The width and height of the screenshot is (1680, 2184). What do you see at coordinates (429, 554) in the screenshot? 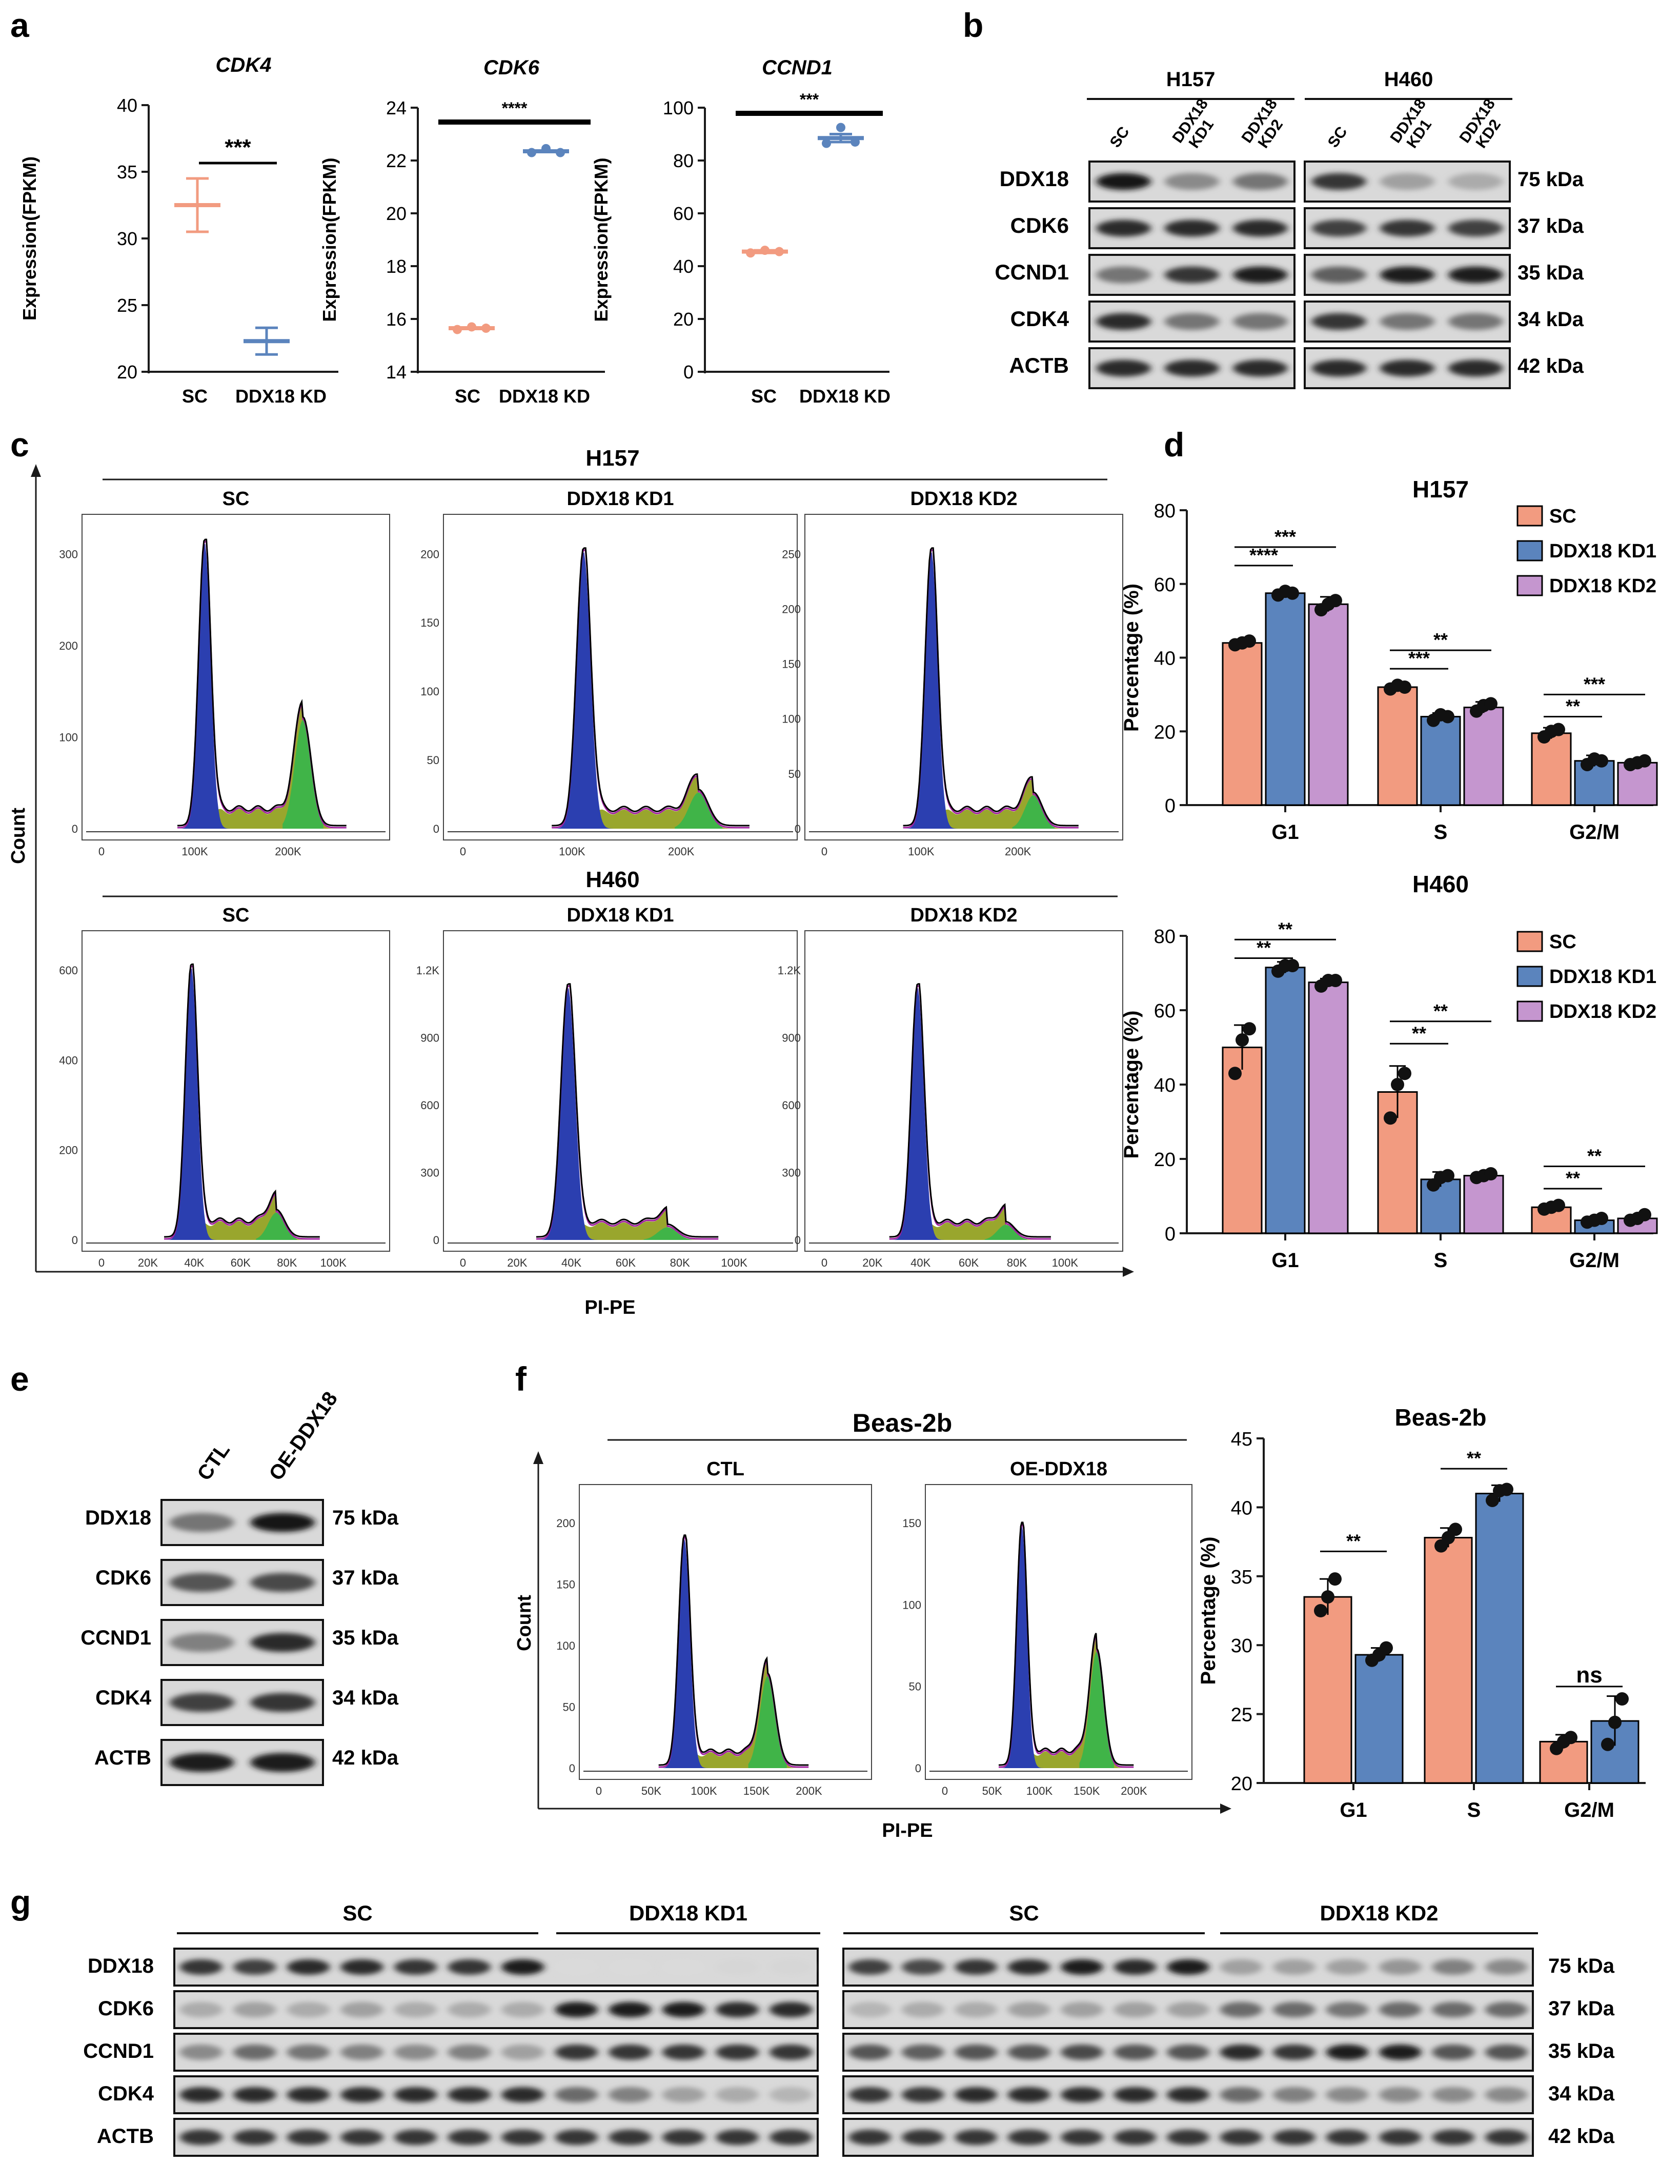
I see `histogram-y-tick: 200` at bounding box center [429, 554].